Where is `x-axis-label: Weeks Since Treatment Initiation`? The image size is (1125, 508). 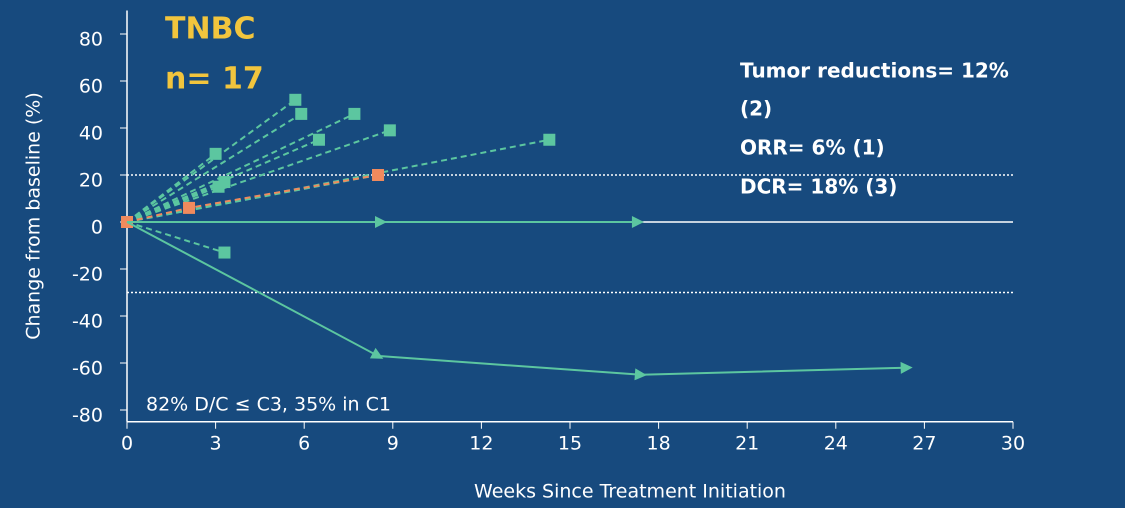 x-axis-label: Weeks Since Treatment Initiation is located at coordinates (630, 492).